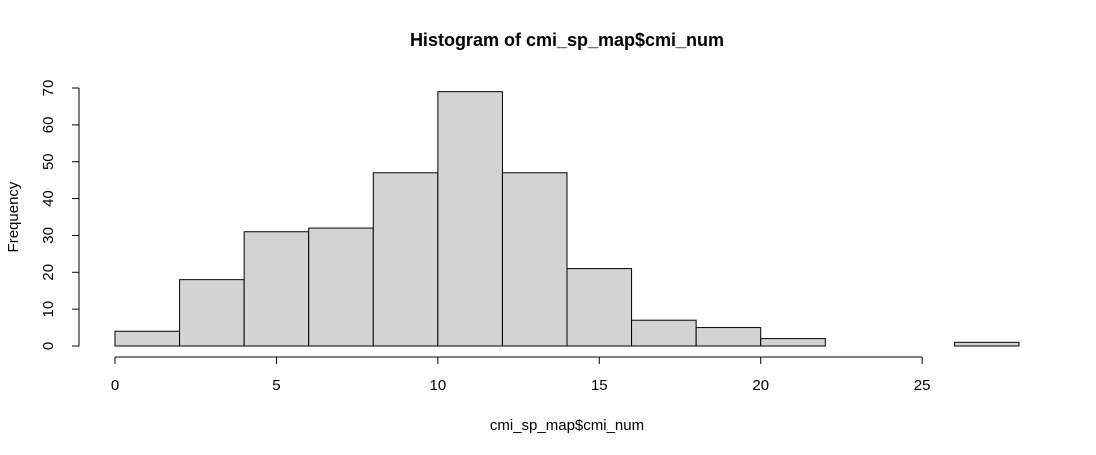 This screenshot has width=1096, height=455. Describe the element at coordinates (48, 161) in the screenshot. I see `y-tick-label-5: 50` at that location.